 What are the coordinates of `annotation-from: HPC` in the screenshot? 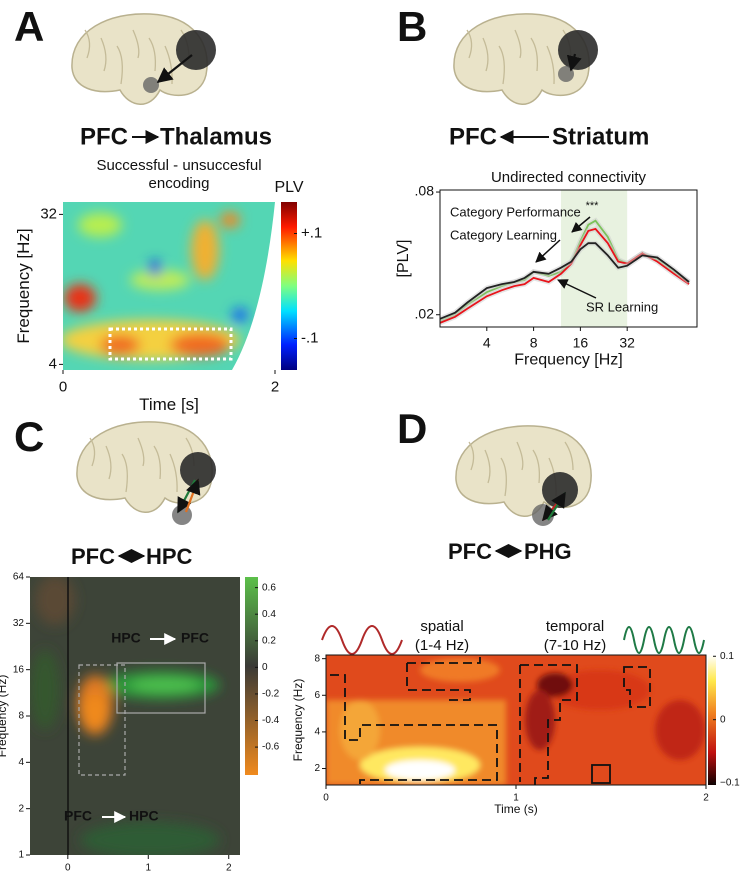 It's located at (126, 638).